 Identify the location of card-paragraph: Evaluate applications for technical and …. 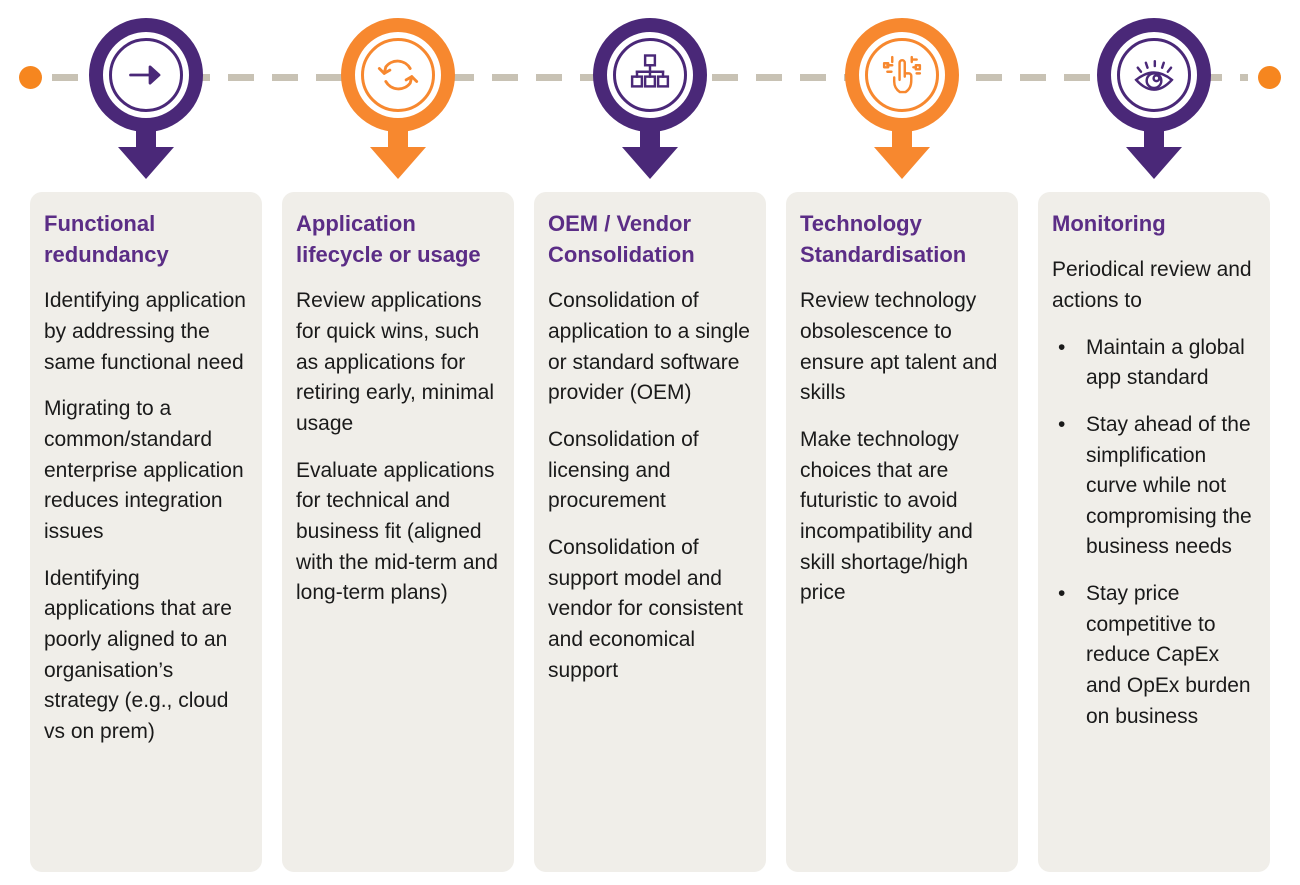
(397, 531).